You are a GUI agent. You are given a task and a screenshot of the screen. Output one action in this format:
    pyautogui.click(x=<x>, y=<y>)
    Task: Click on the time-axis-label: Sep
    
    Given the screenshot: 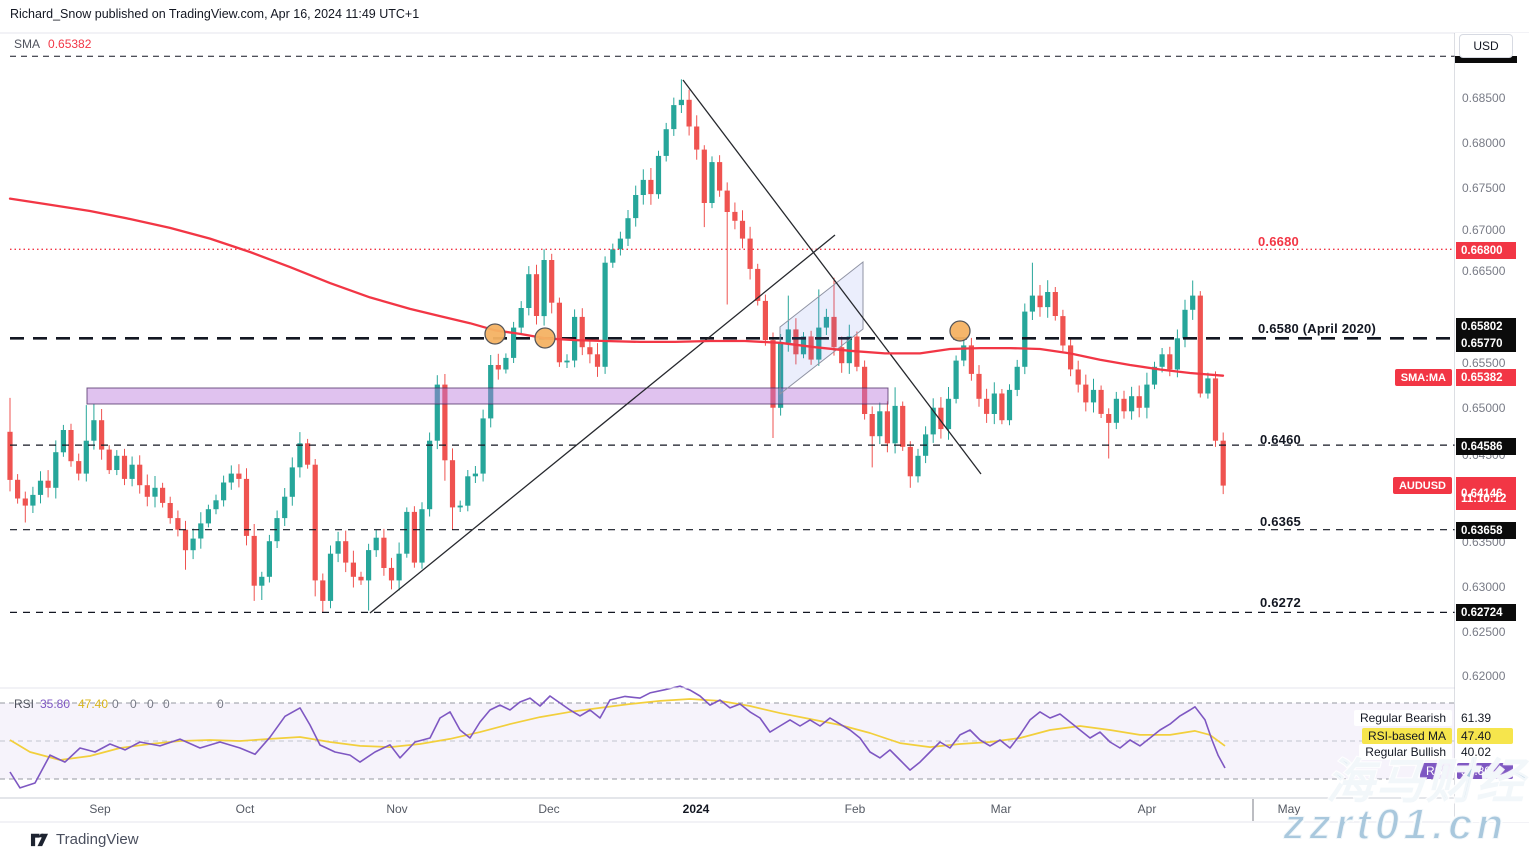 What is the action you would take?
    pyautogui.click(x=100, y=809)
    